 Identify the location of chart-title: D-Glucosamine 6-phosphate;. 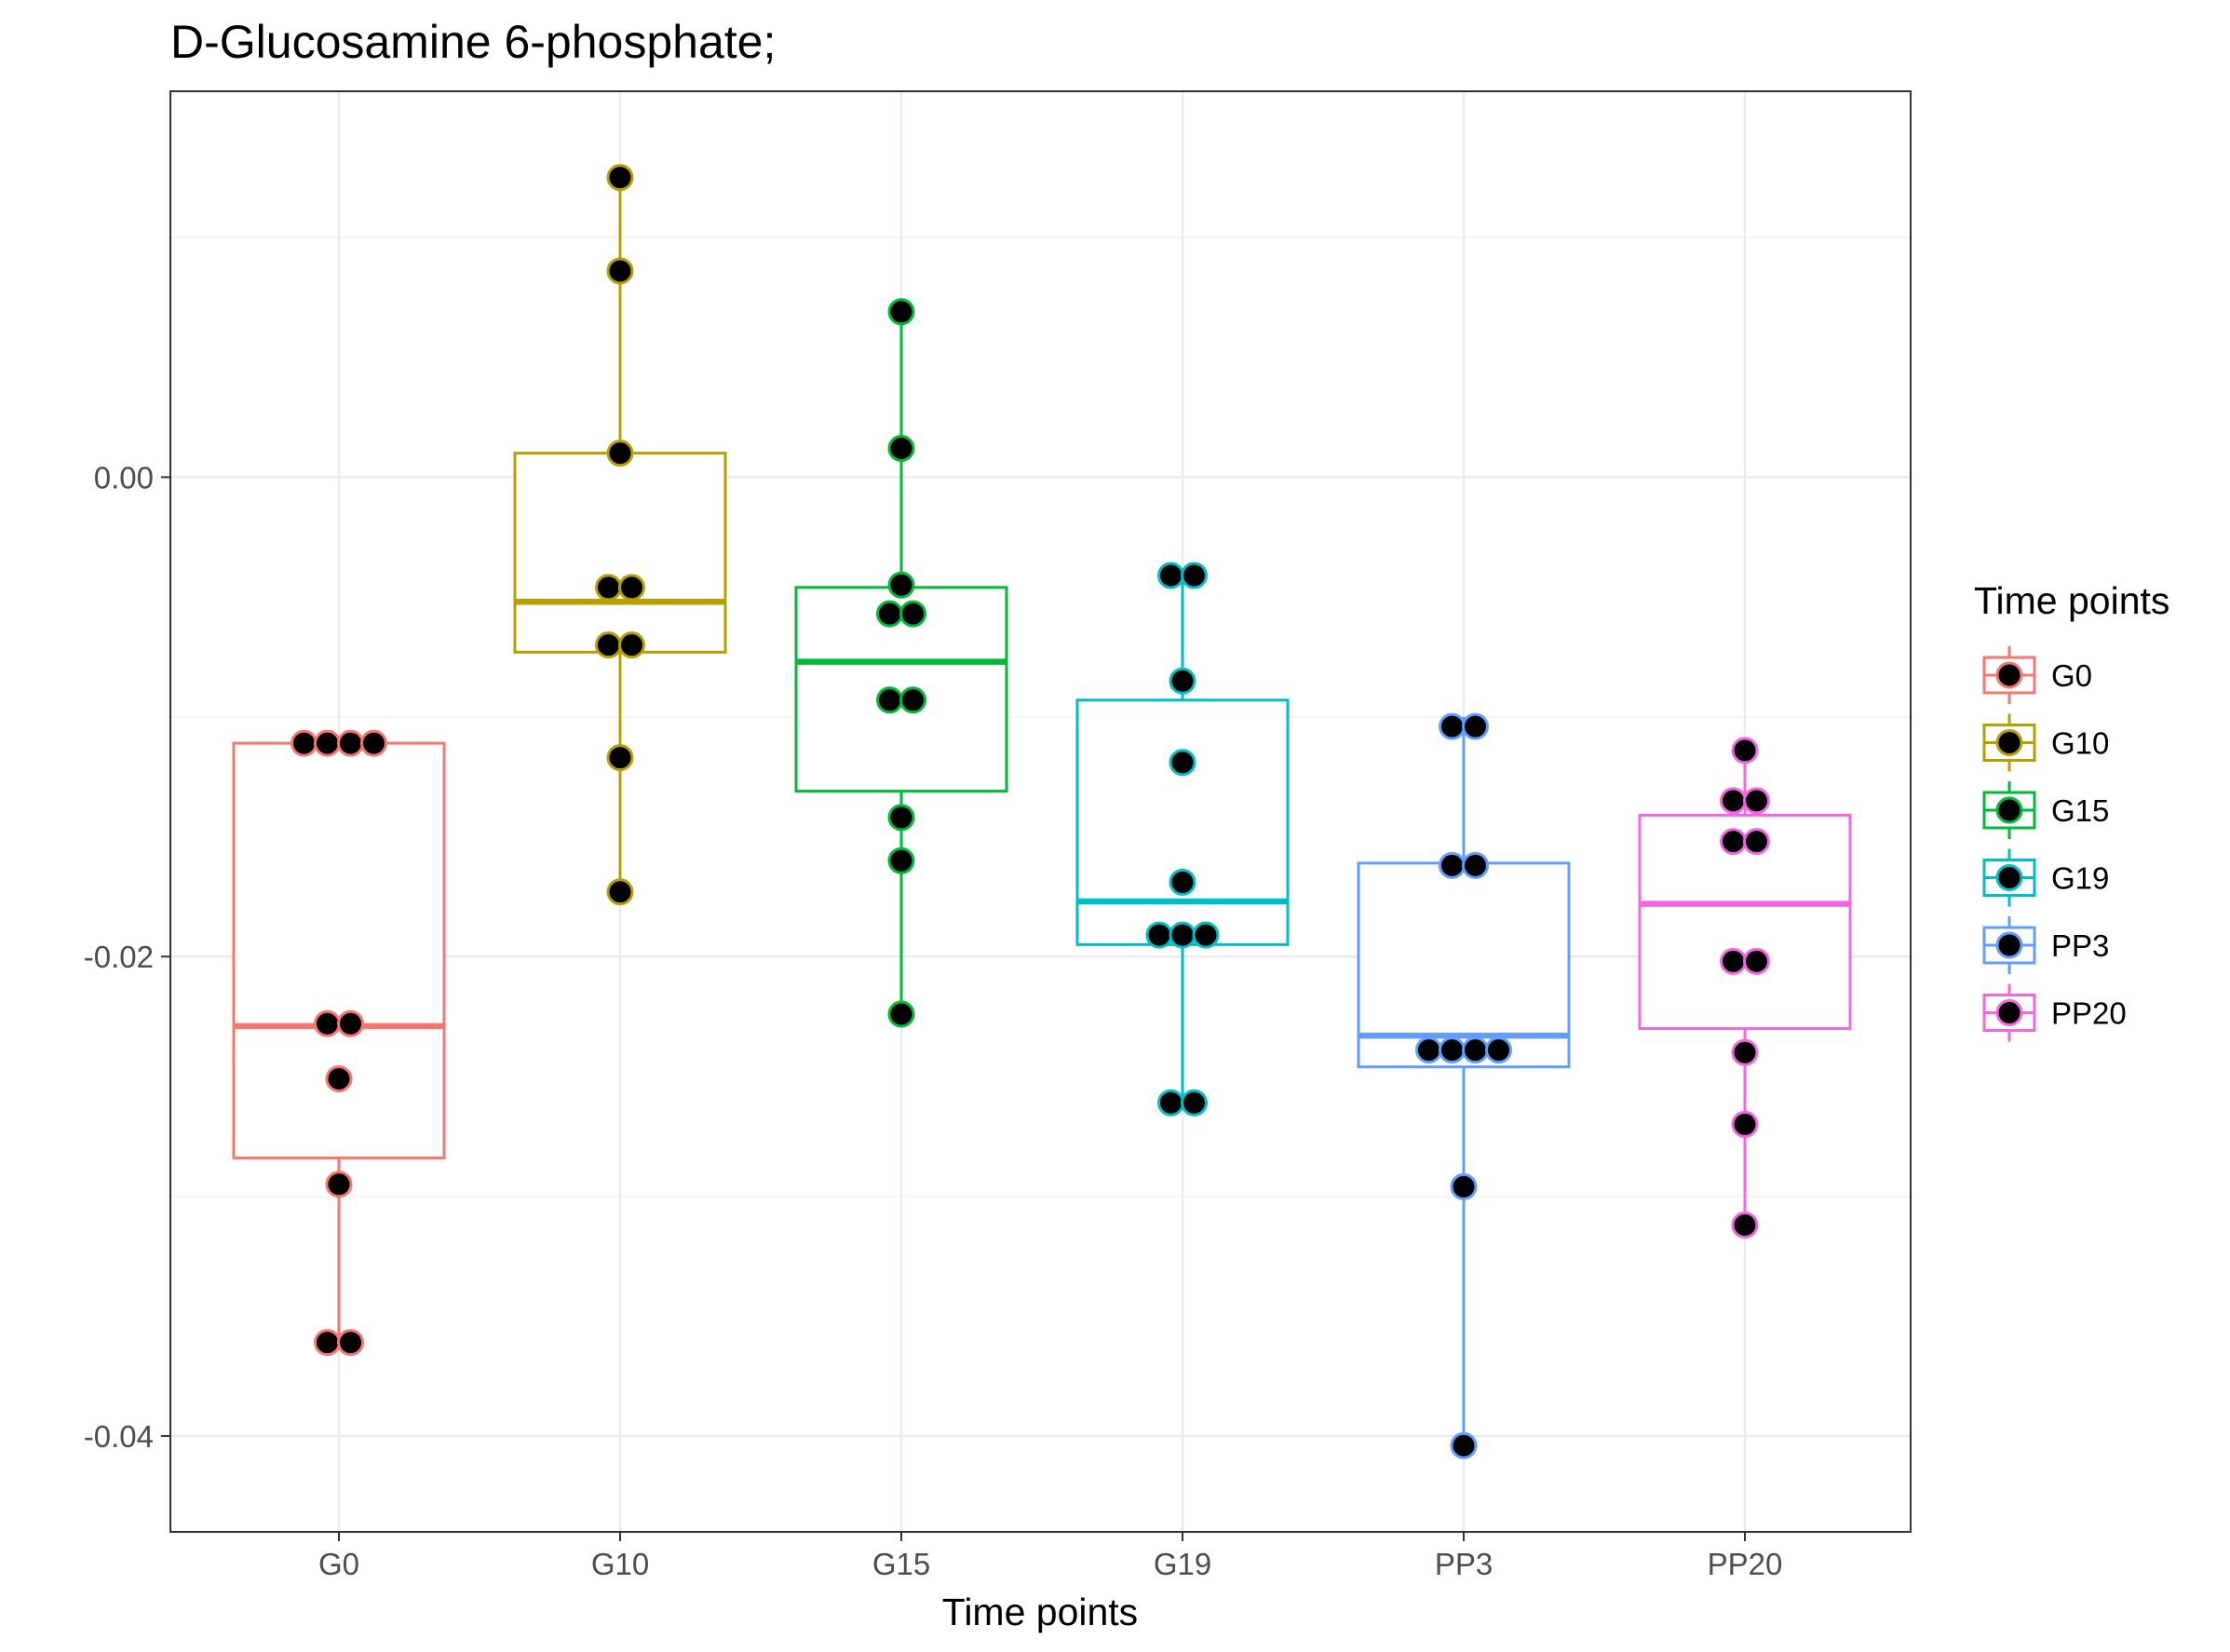
(473, 42).